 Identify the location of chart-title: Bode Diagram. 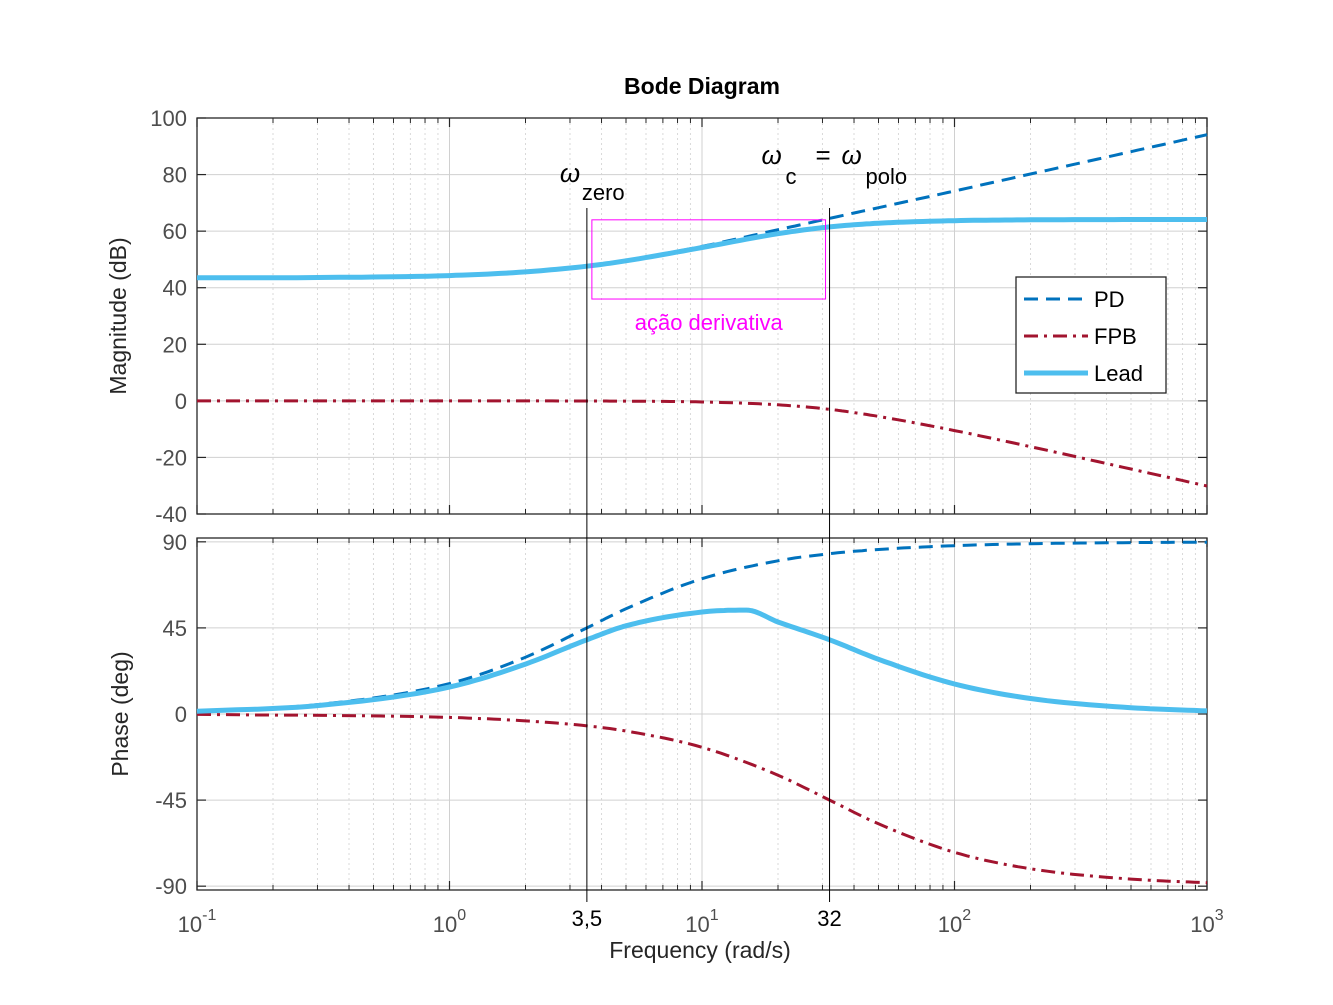
(702, 86).